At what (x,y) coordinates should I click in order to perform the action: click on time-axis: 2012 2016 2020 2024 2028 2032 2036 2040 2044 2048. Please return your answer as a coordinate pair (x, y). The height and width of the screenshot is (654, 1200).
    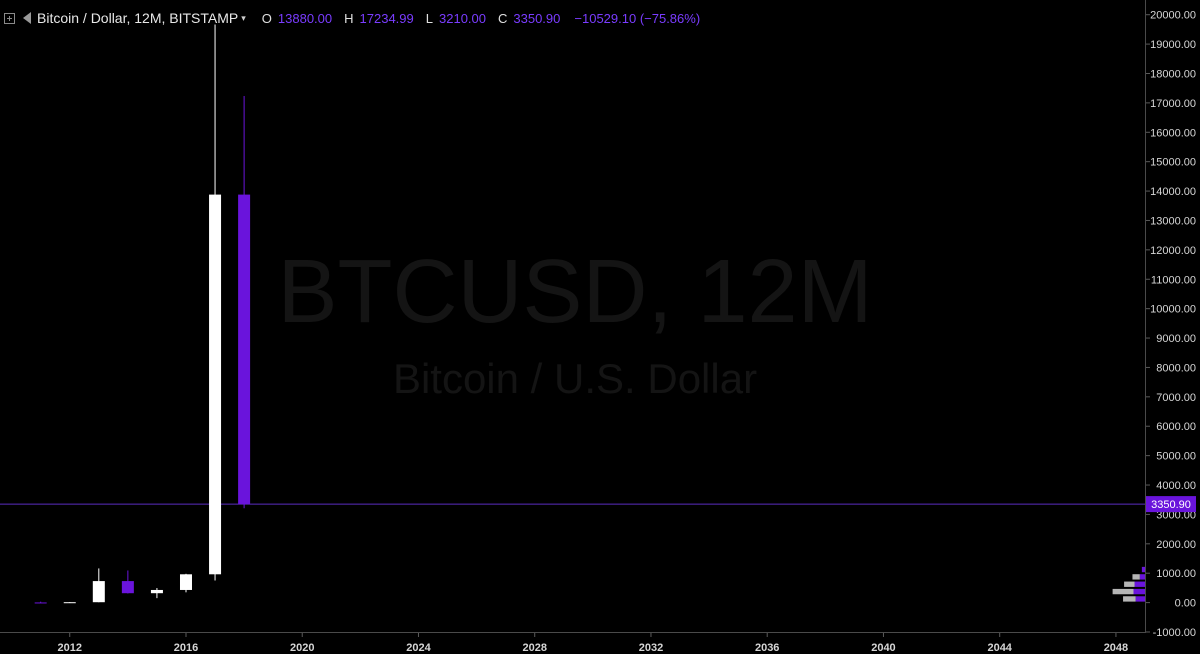
    Looking at the image, I should click on (593, 643).